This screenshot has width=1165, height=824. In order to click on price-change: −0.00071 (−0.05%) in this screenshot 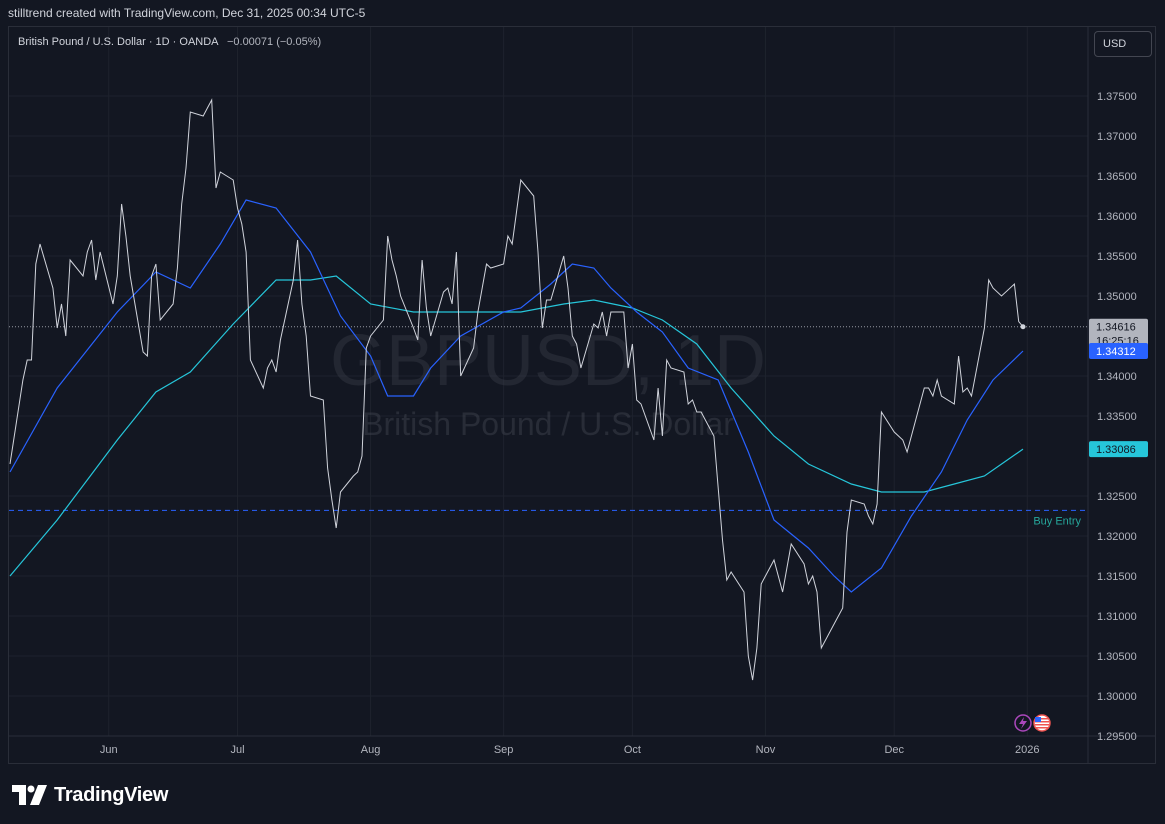, I will do `click(274, 42)`.